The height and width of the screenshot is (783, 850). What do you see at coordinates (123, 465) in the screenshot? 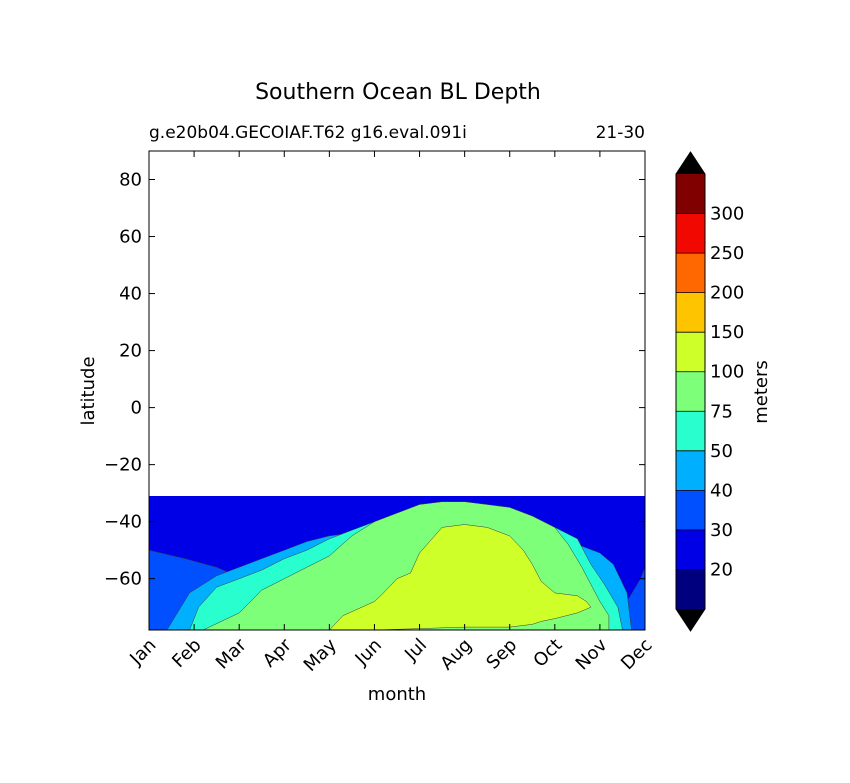
I see `y-tick-label-5: −20` at bounding box center [123, 465].